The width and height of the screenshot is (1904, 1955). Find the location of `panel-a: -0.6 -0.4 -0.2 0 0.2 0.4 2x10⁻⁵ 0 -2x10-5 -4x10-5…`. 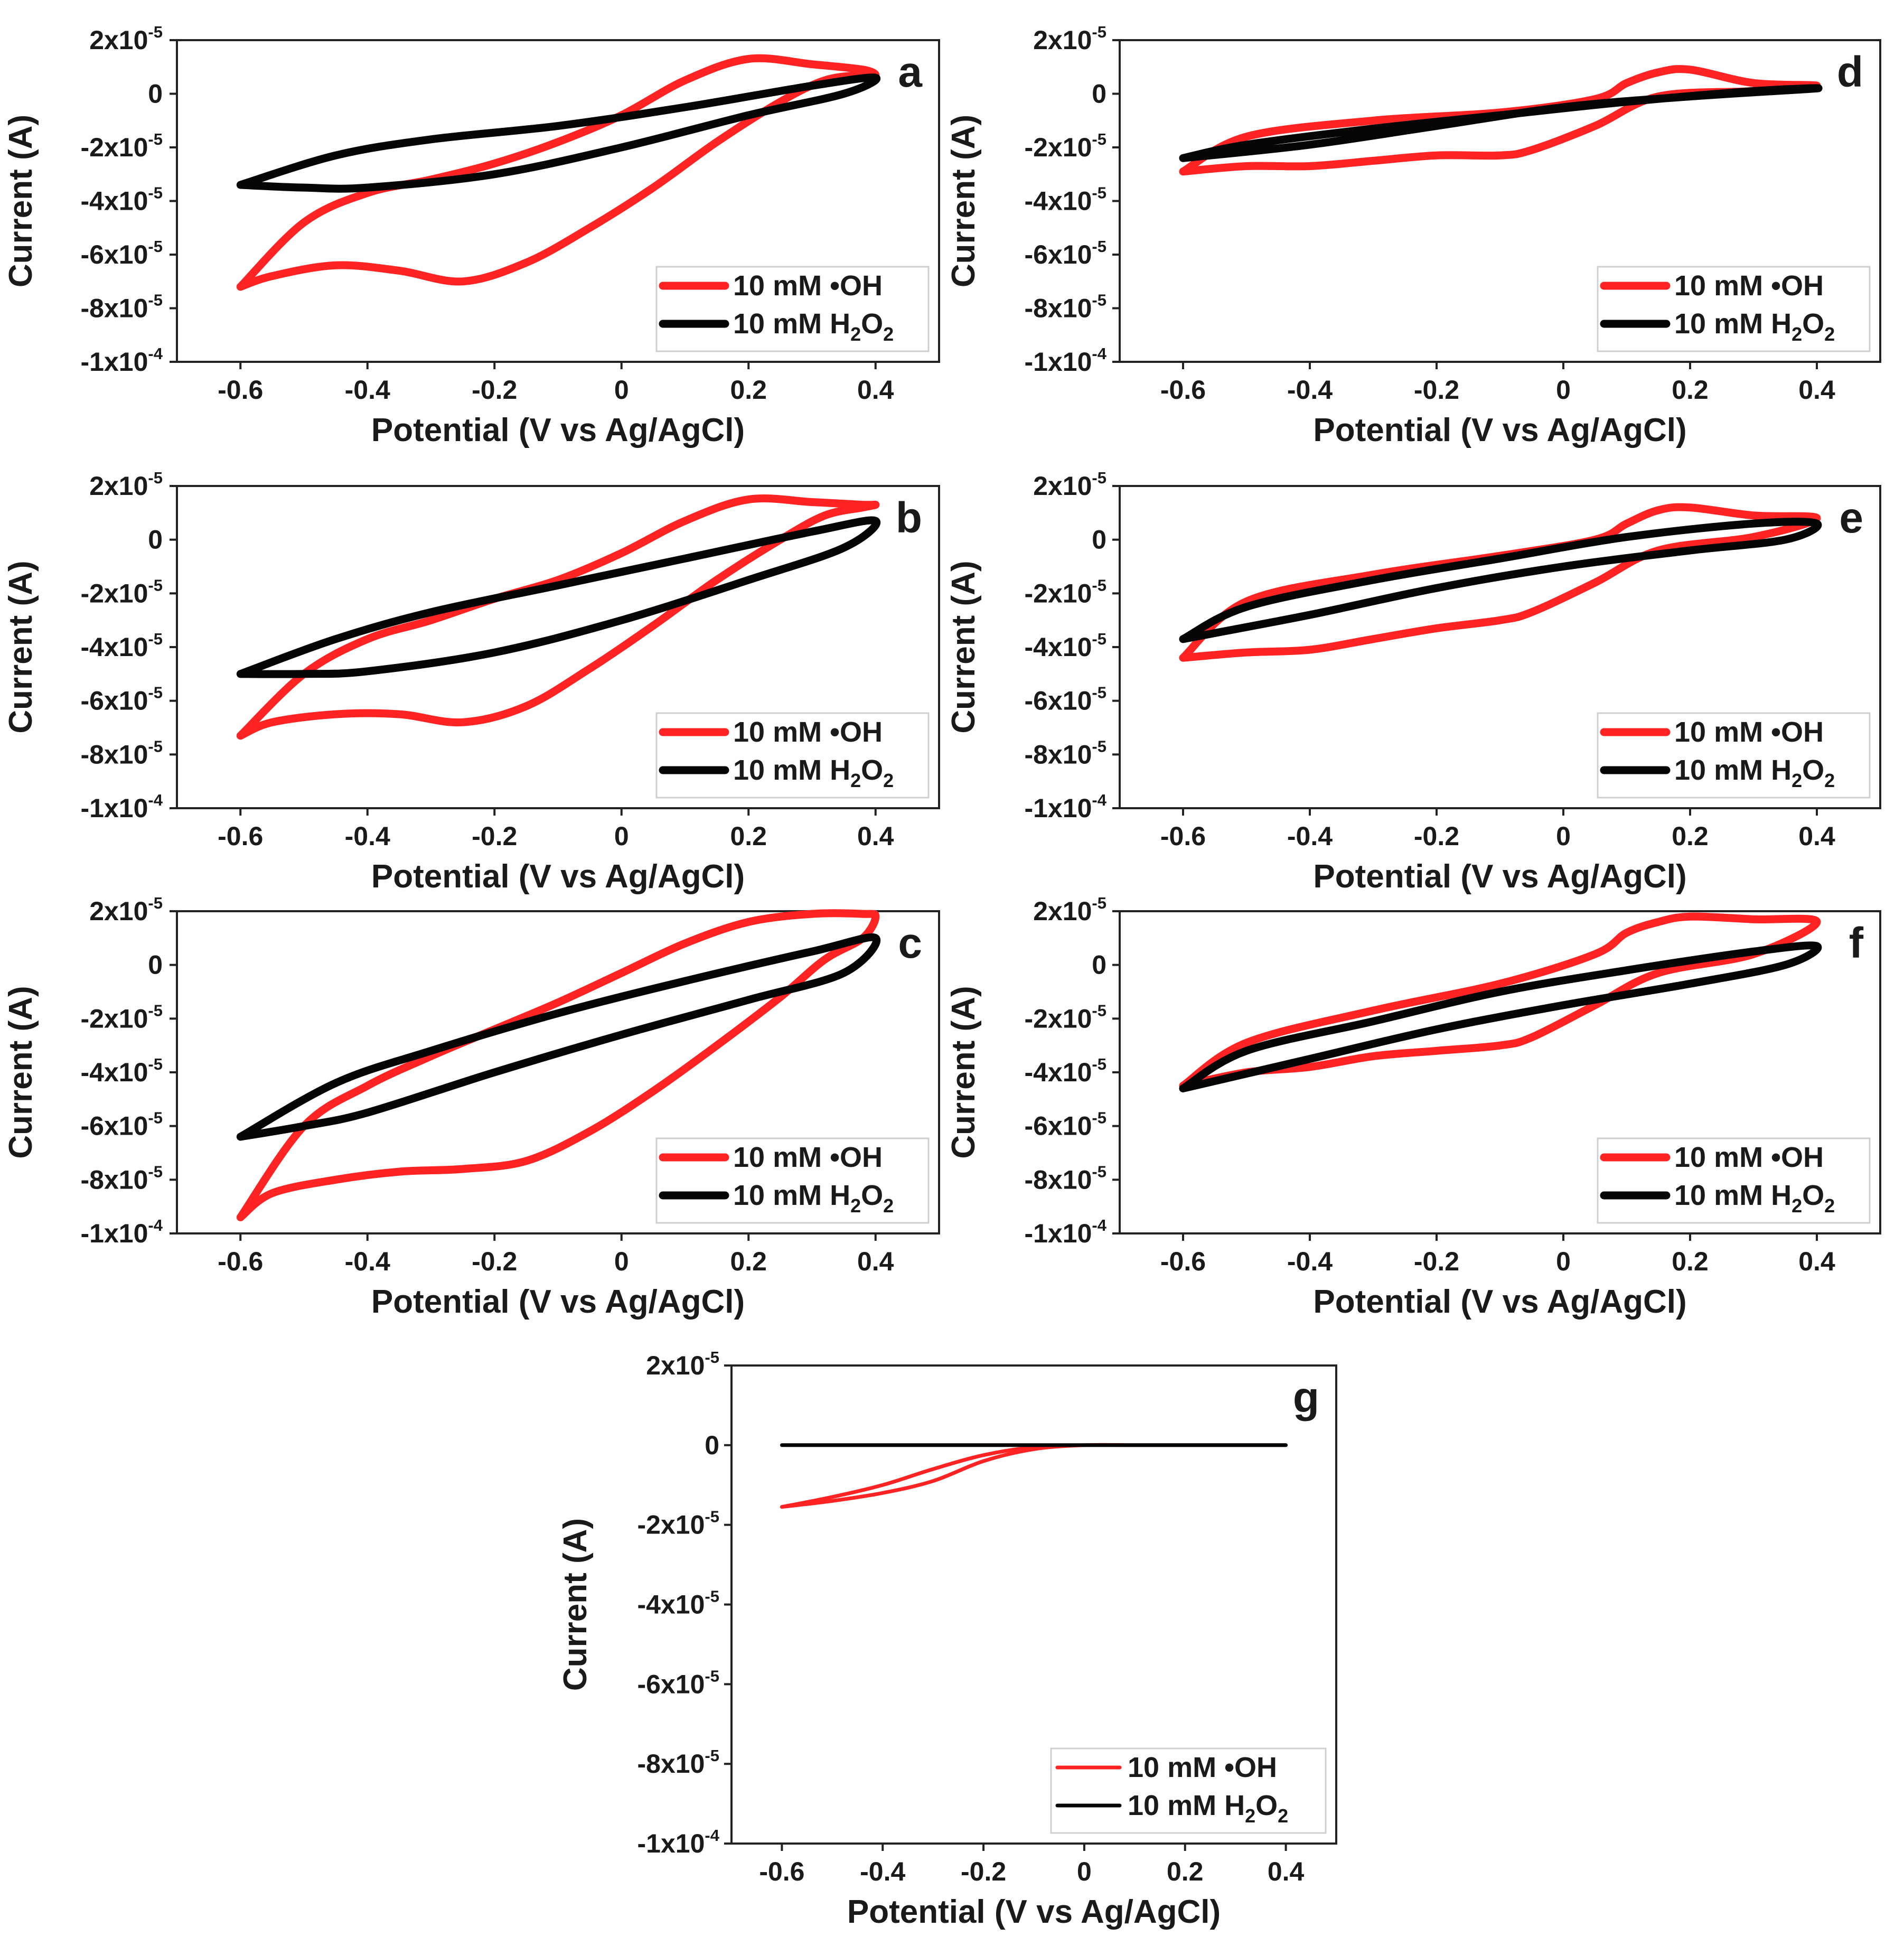

panel-a: -0.6 -0.4 -0.2 0 0.2 0.4 2x10⁻⁵ 0 -2x10-5 -4x10-5… is located at coordinates (471, 235).